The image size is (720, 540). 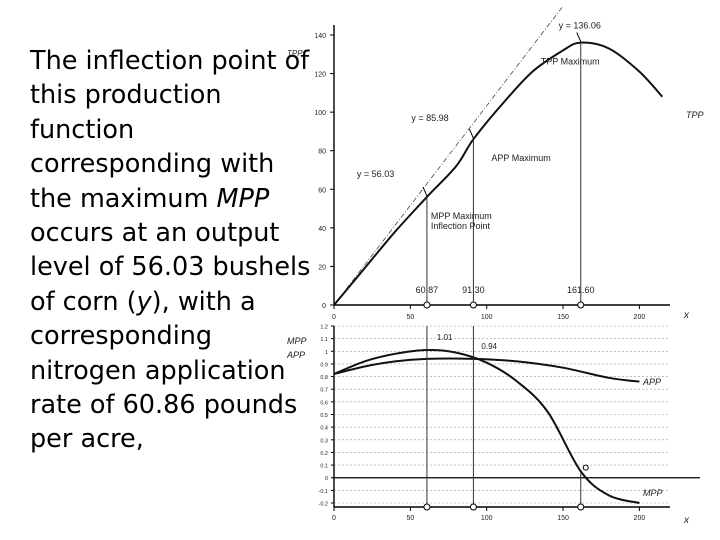 I want to click on y-tick-label: 0.2, so click(x=324, y=454).